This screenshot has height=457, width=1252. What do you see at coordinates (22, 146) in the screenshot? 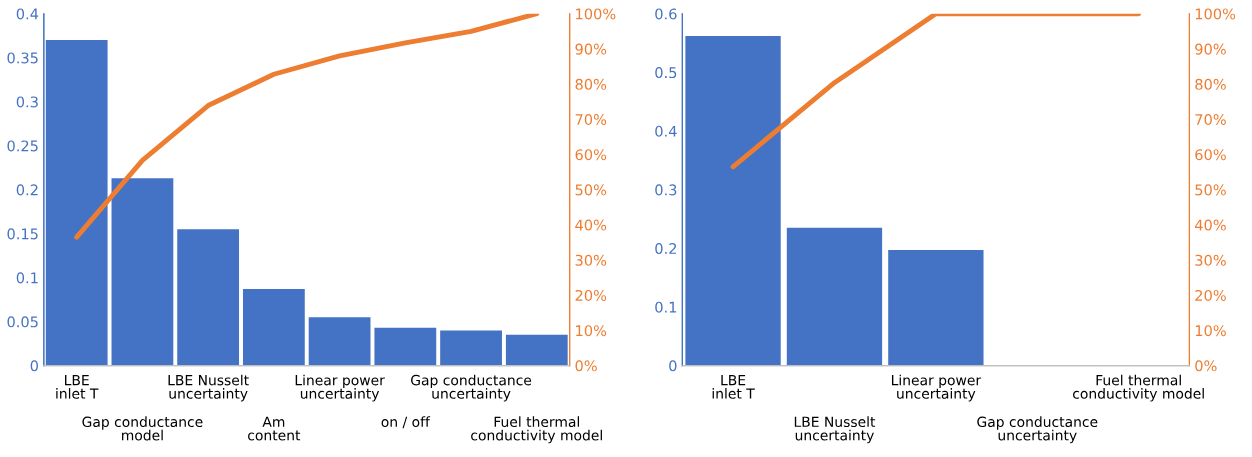
I see `y-tick-label: 0.25` at bounding box center [22, 146].